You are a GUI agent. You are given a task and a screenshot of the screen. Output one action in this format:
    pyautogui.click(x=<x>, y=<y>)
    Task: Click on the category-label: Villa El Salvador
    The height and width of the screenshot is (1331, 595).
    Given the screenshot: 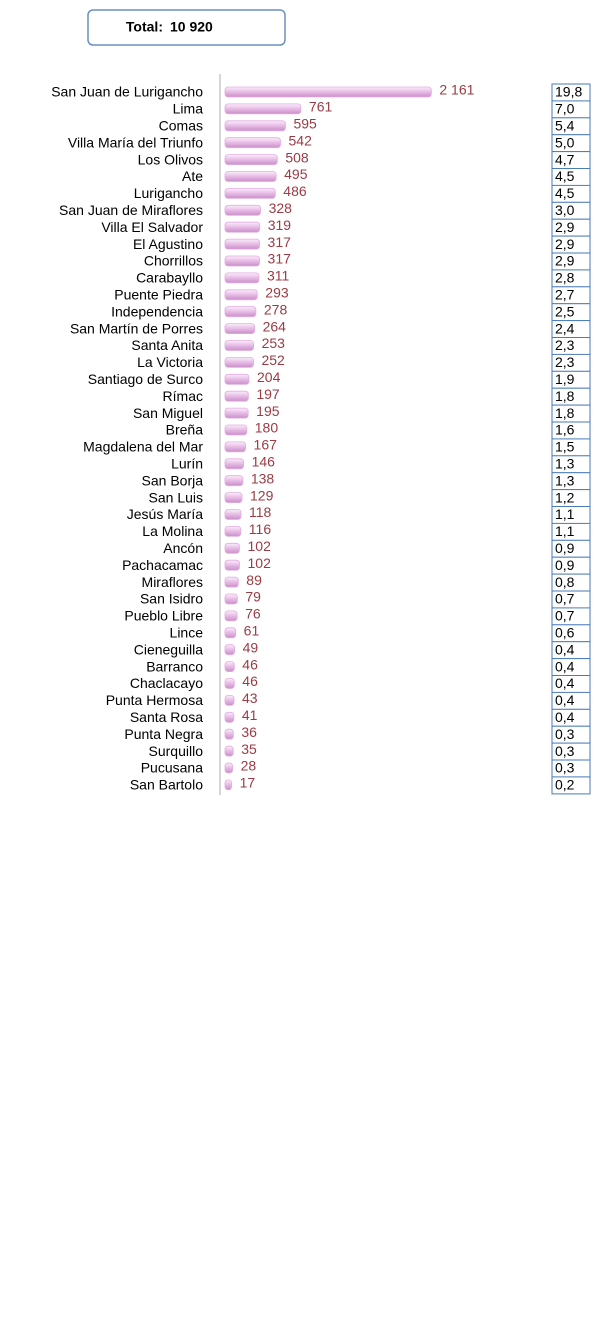 What is the action you would take?
    pyautogui.click(x=152, y=227)
    